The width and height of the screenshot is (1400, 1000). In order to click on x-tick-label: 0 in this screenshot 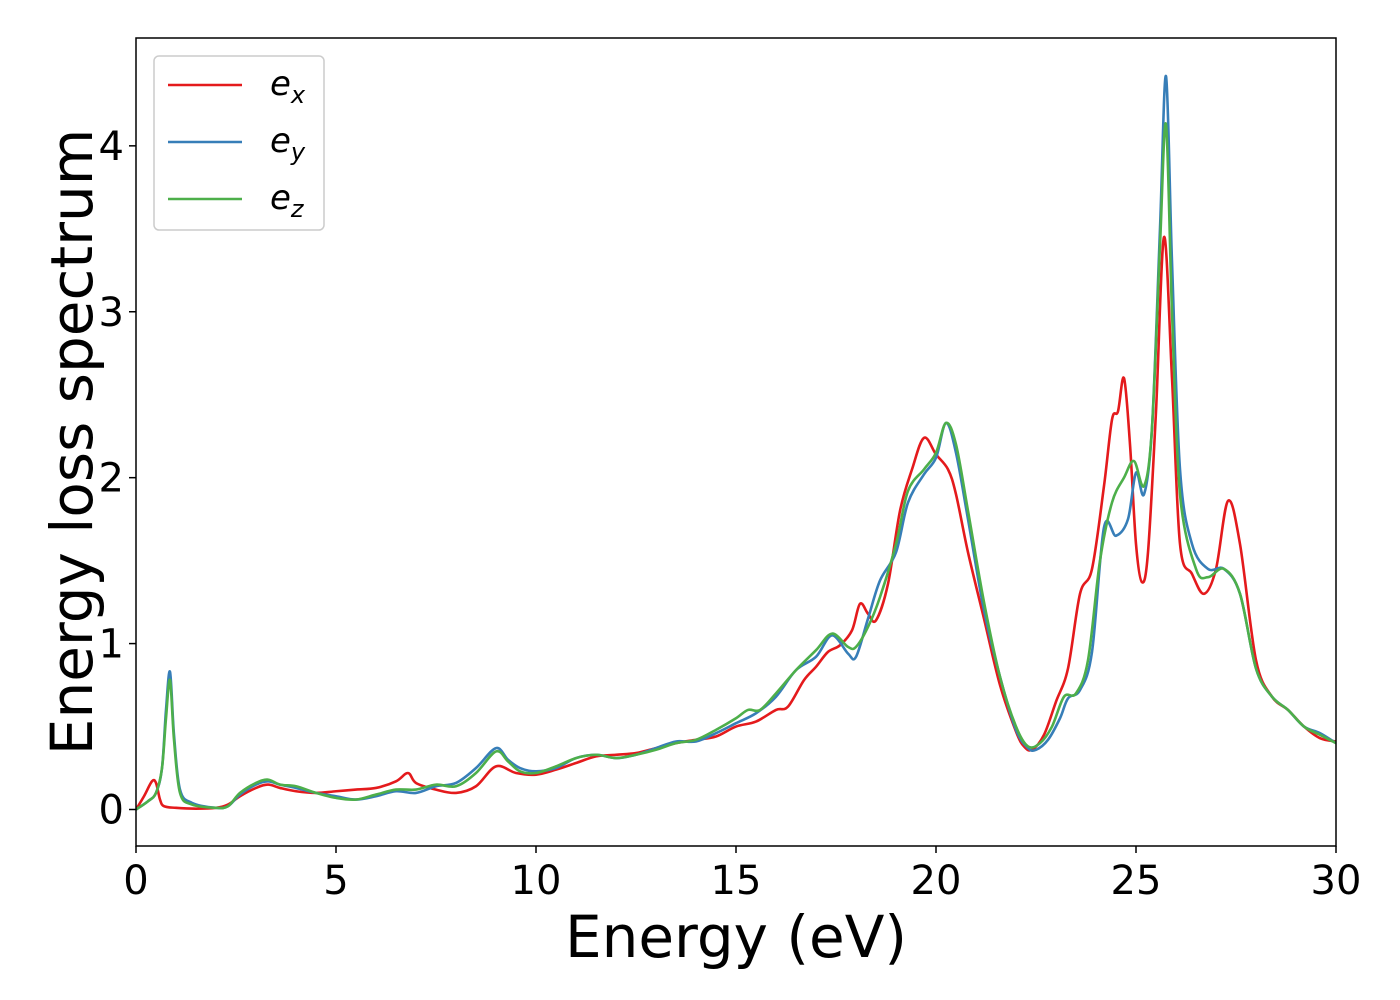, I will do `click(135, 881)`.